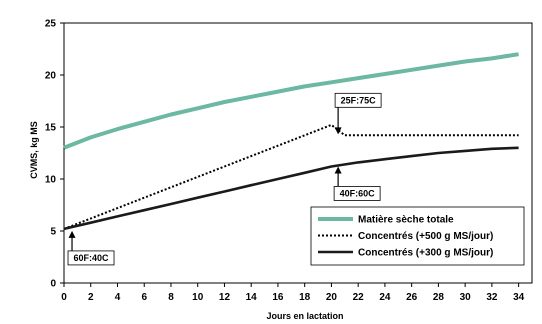  I want to click on legend-entry-2: Concentrés (+500 g MS/jour), so click(425, 236).